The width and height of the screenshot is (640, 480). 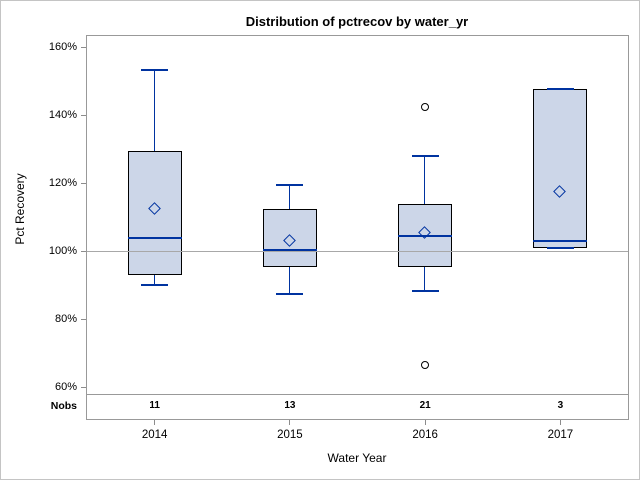 I want to click on x-tick-label: 2014, so click(x=154, y=435).